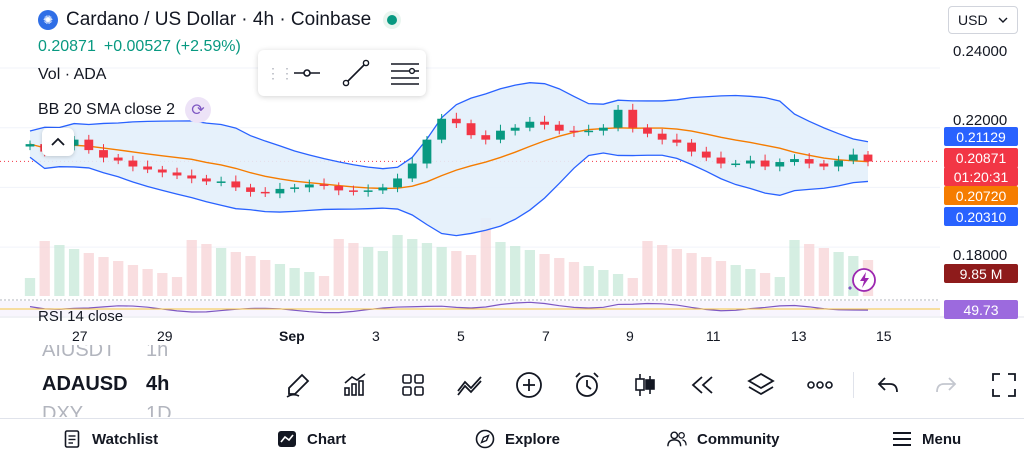 This screenshot has width=1024, height=461. Describe the element at coordinates (470, 385) in the screenshot. I see `compare-button` at that location.